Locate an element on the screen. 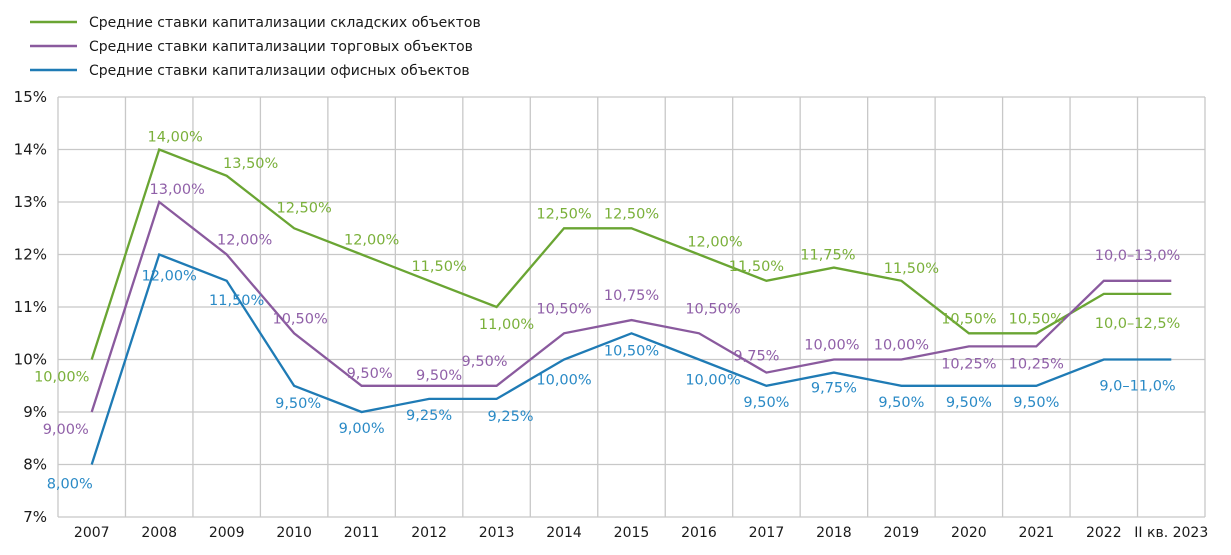 The height and width of the screenshot is (555, 1231). data-label: 10,75% is located at coordinates (631, 296).